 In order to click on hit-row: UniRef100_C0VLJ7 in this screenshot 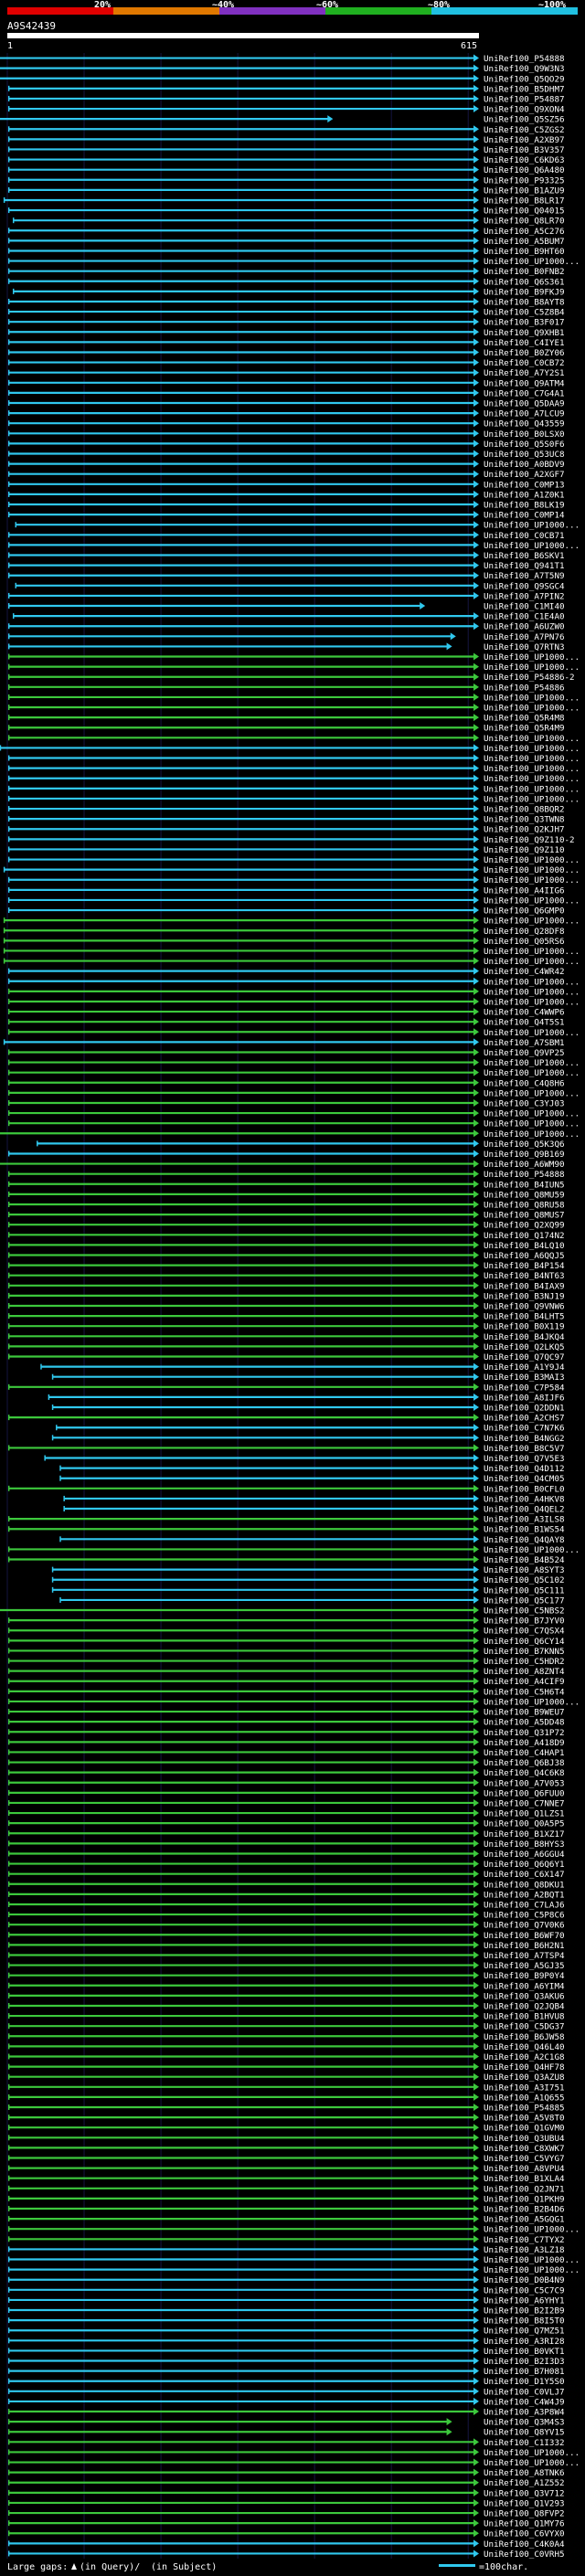, I will do `click(286, 2392)`.